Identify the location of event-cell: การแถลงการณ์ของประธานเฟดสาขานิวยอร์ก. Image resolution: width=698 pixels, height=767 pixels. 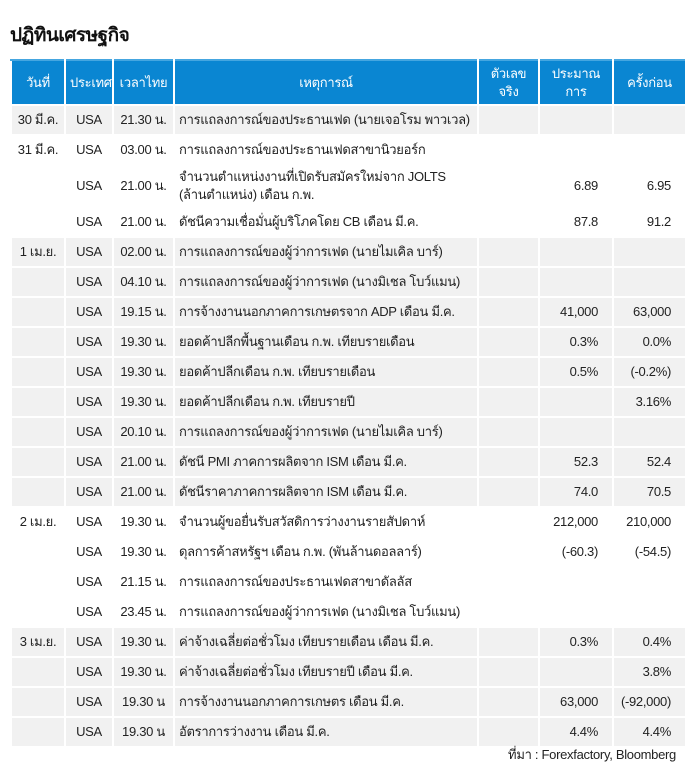
(326, 150).